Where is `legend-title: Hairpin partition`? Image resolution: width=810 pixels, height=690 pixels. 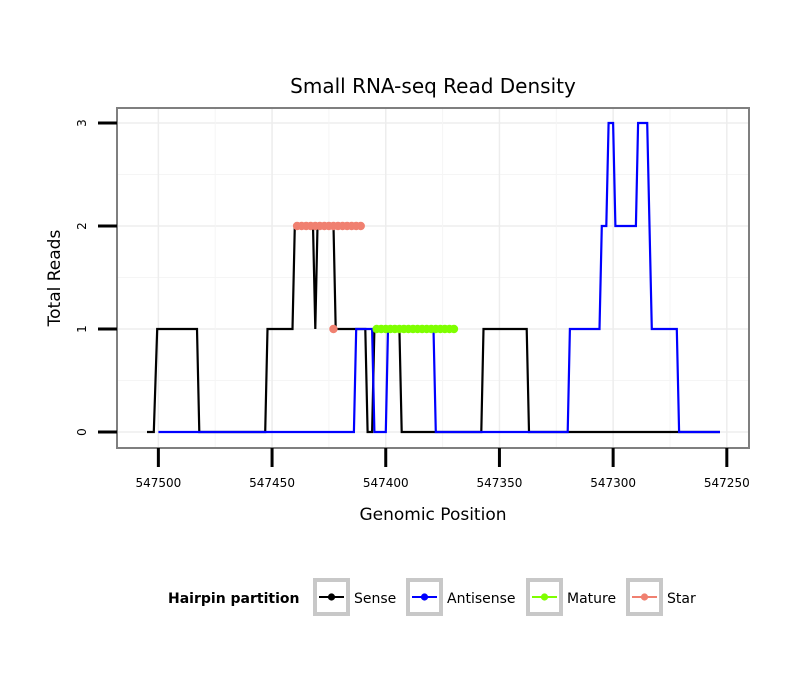 legend-title: Hairpin partition is located at coordinates (233, 599).